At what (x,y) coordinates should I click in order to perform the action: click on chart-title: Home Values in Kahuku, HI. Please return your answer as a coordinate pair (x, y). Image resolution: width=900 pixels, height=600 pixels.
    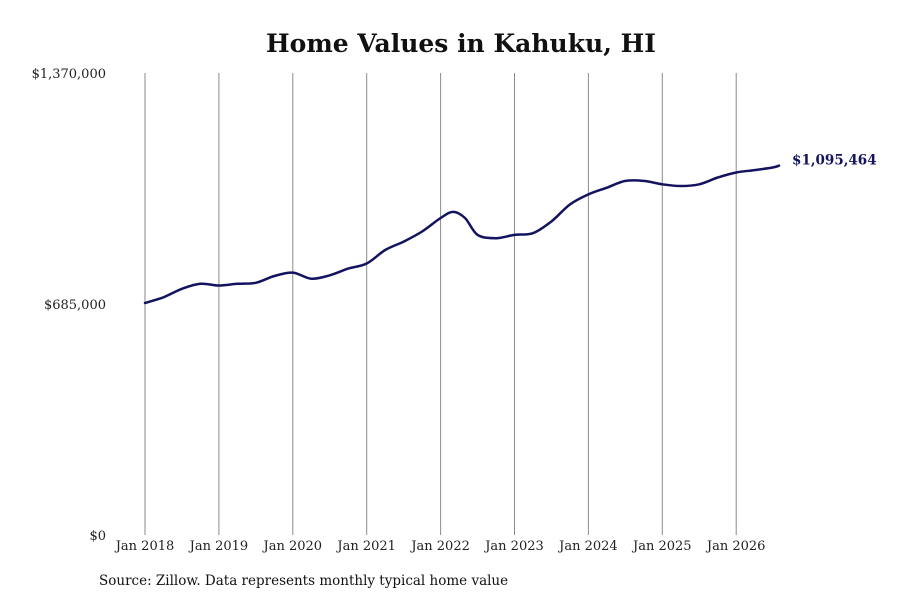
    Looking at the image, I should click on (461, 43).